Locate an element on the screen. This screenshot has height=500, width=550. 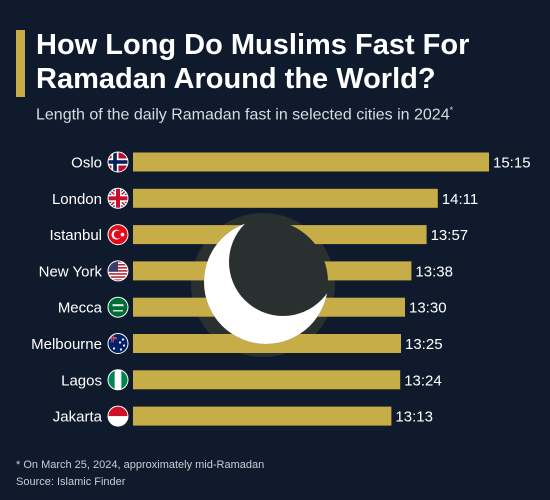
category-label: Mecca is located at coordinates (80, 308).